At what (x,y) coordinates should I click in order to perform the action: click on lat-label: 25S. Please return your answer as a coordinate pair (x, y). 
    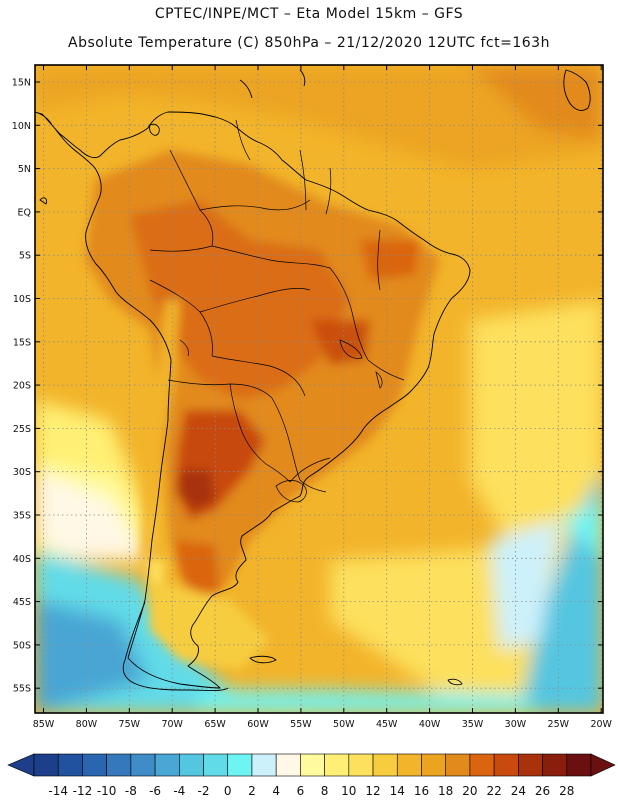
    Looking at the image, I should click on (22, 429).